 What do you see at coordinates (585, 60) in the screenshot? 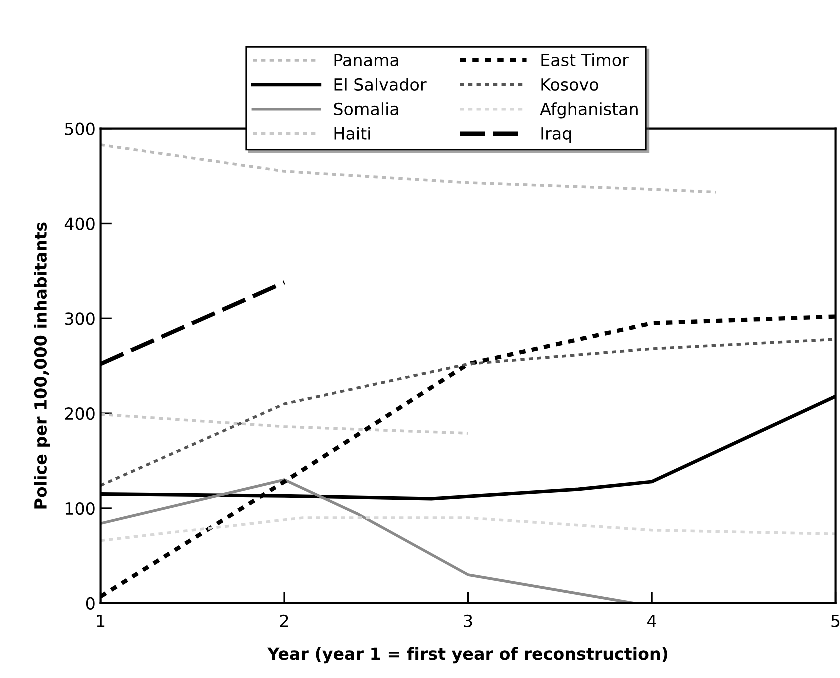
I see `legend-label: East Timor` at bounding box center [585, 60].